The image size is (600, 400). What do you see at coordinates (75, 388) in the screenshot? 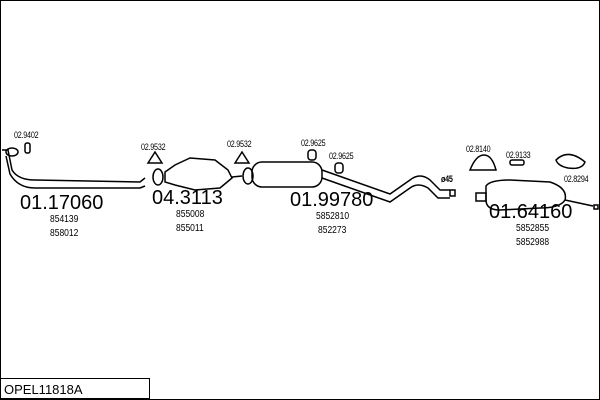
I see `diagram-code: OPEL11818A` at bounding box center [75, 388].